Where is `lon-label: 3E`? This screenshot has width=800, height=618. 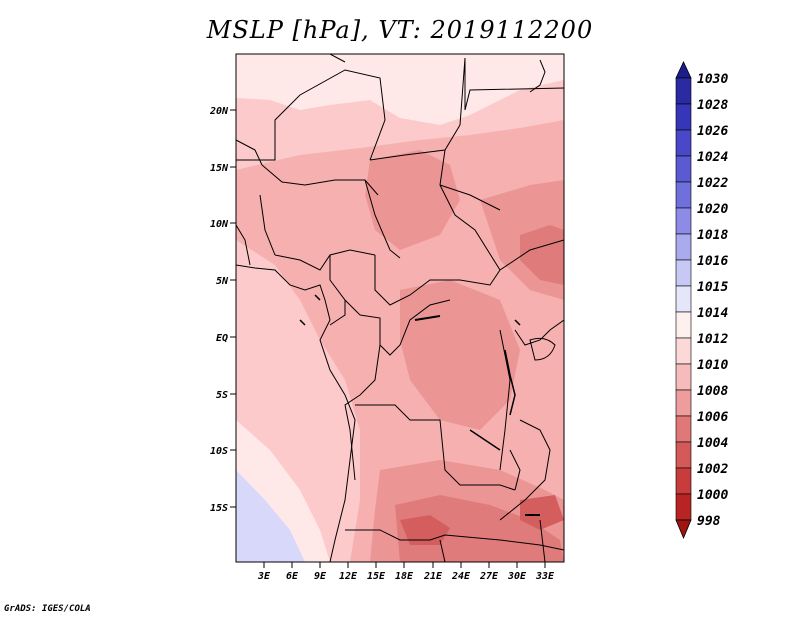 lon-label: 3E is located at coordinates (264, 576).